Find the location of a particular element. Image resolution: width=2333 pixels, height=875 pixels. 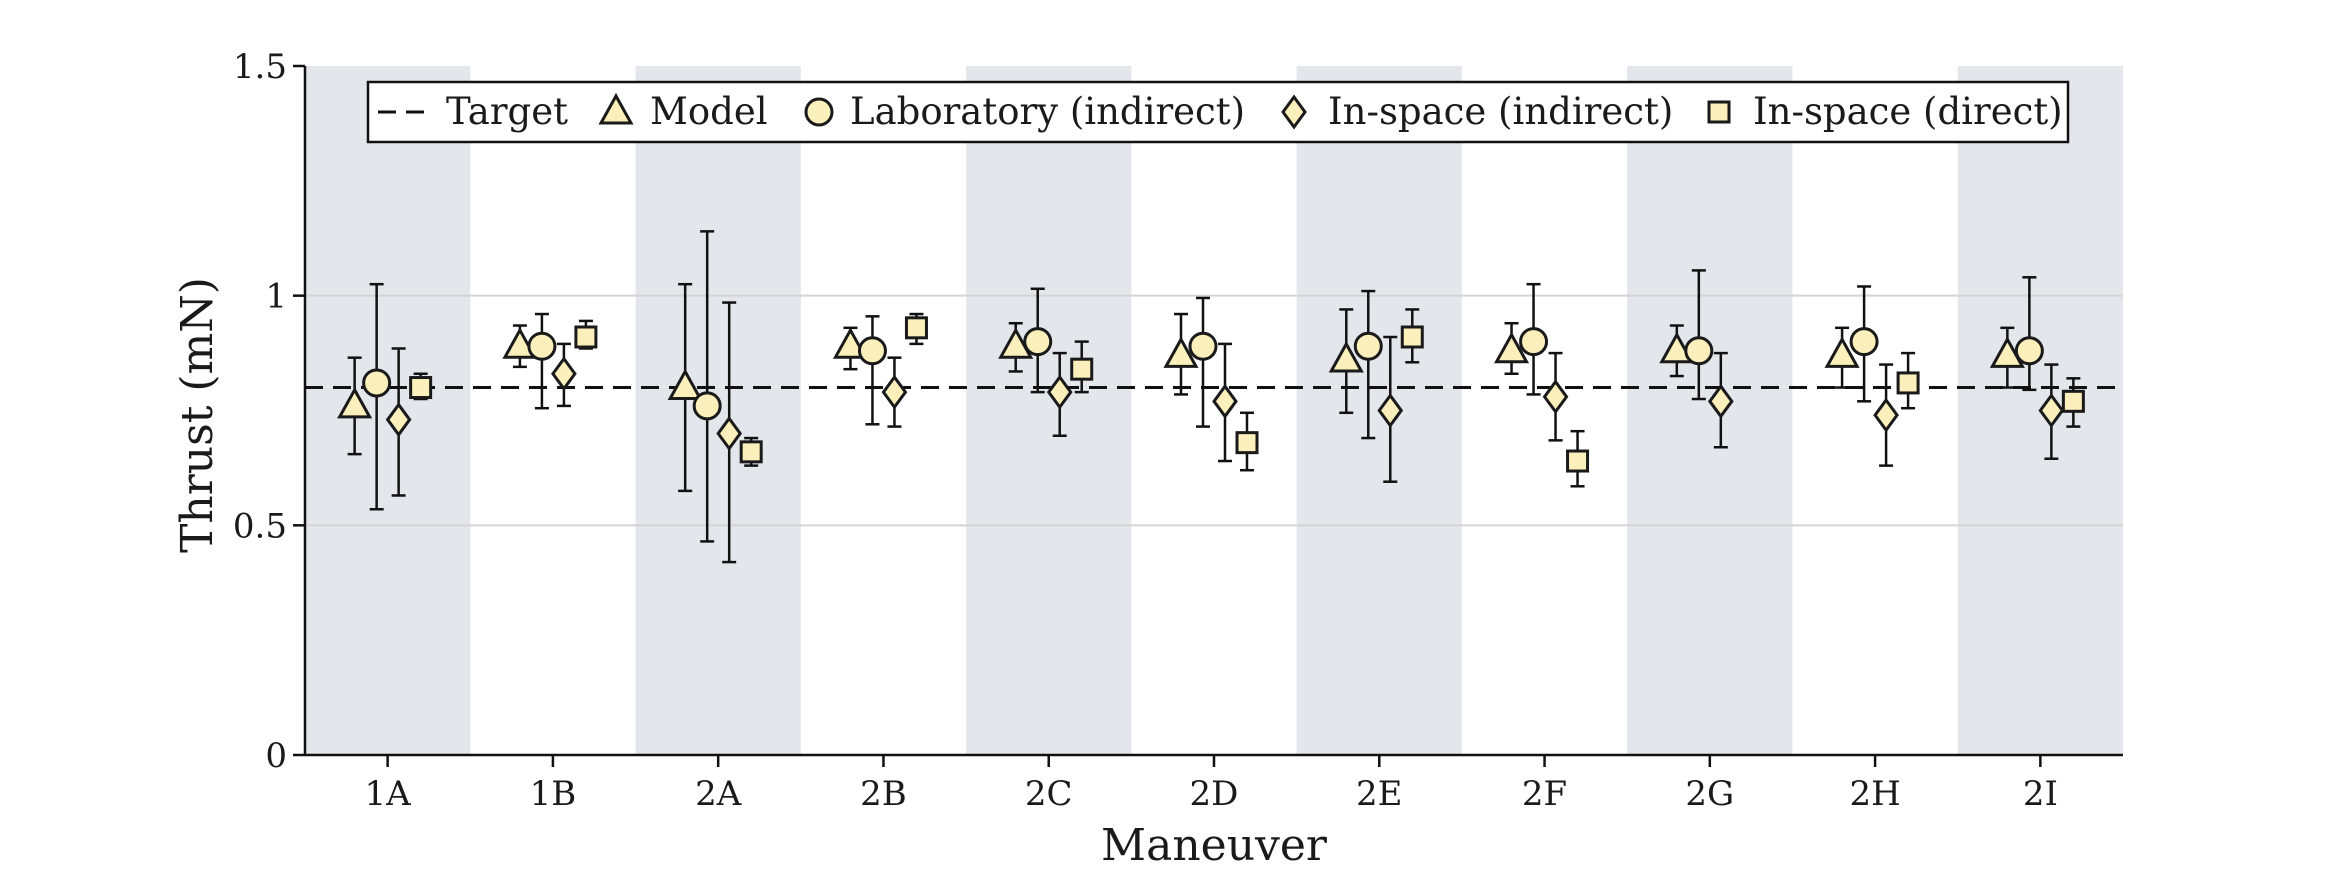

band-2C is located at coordinates (1049, 410).